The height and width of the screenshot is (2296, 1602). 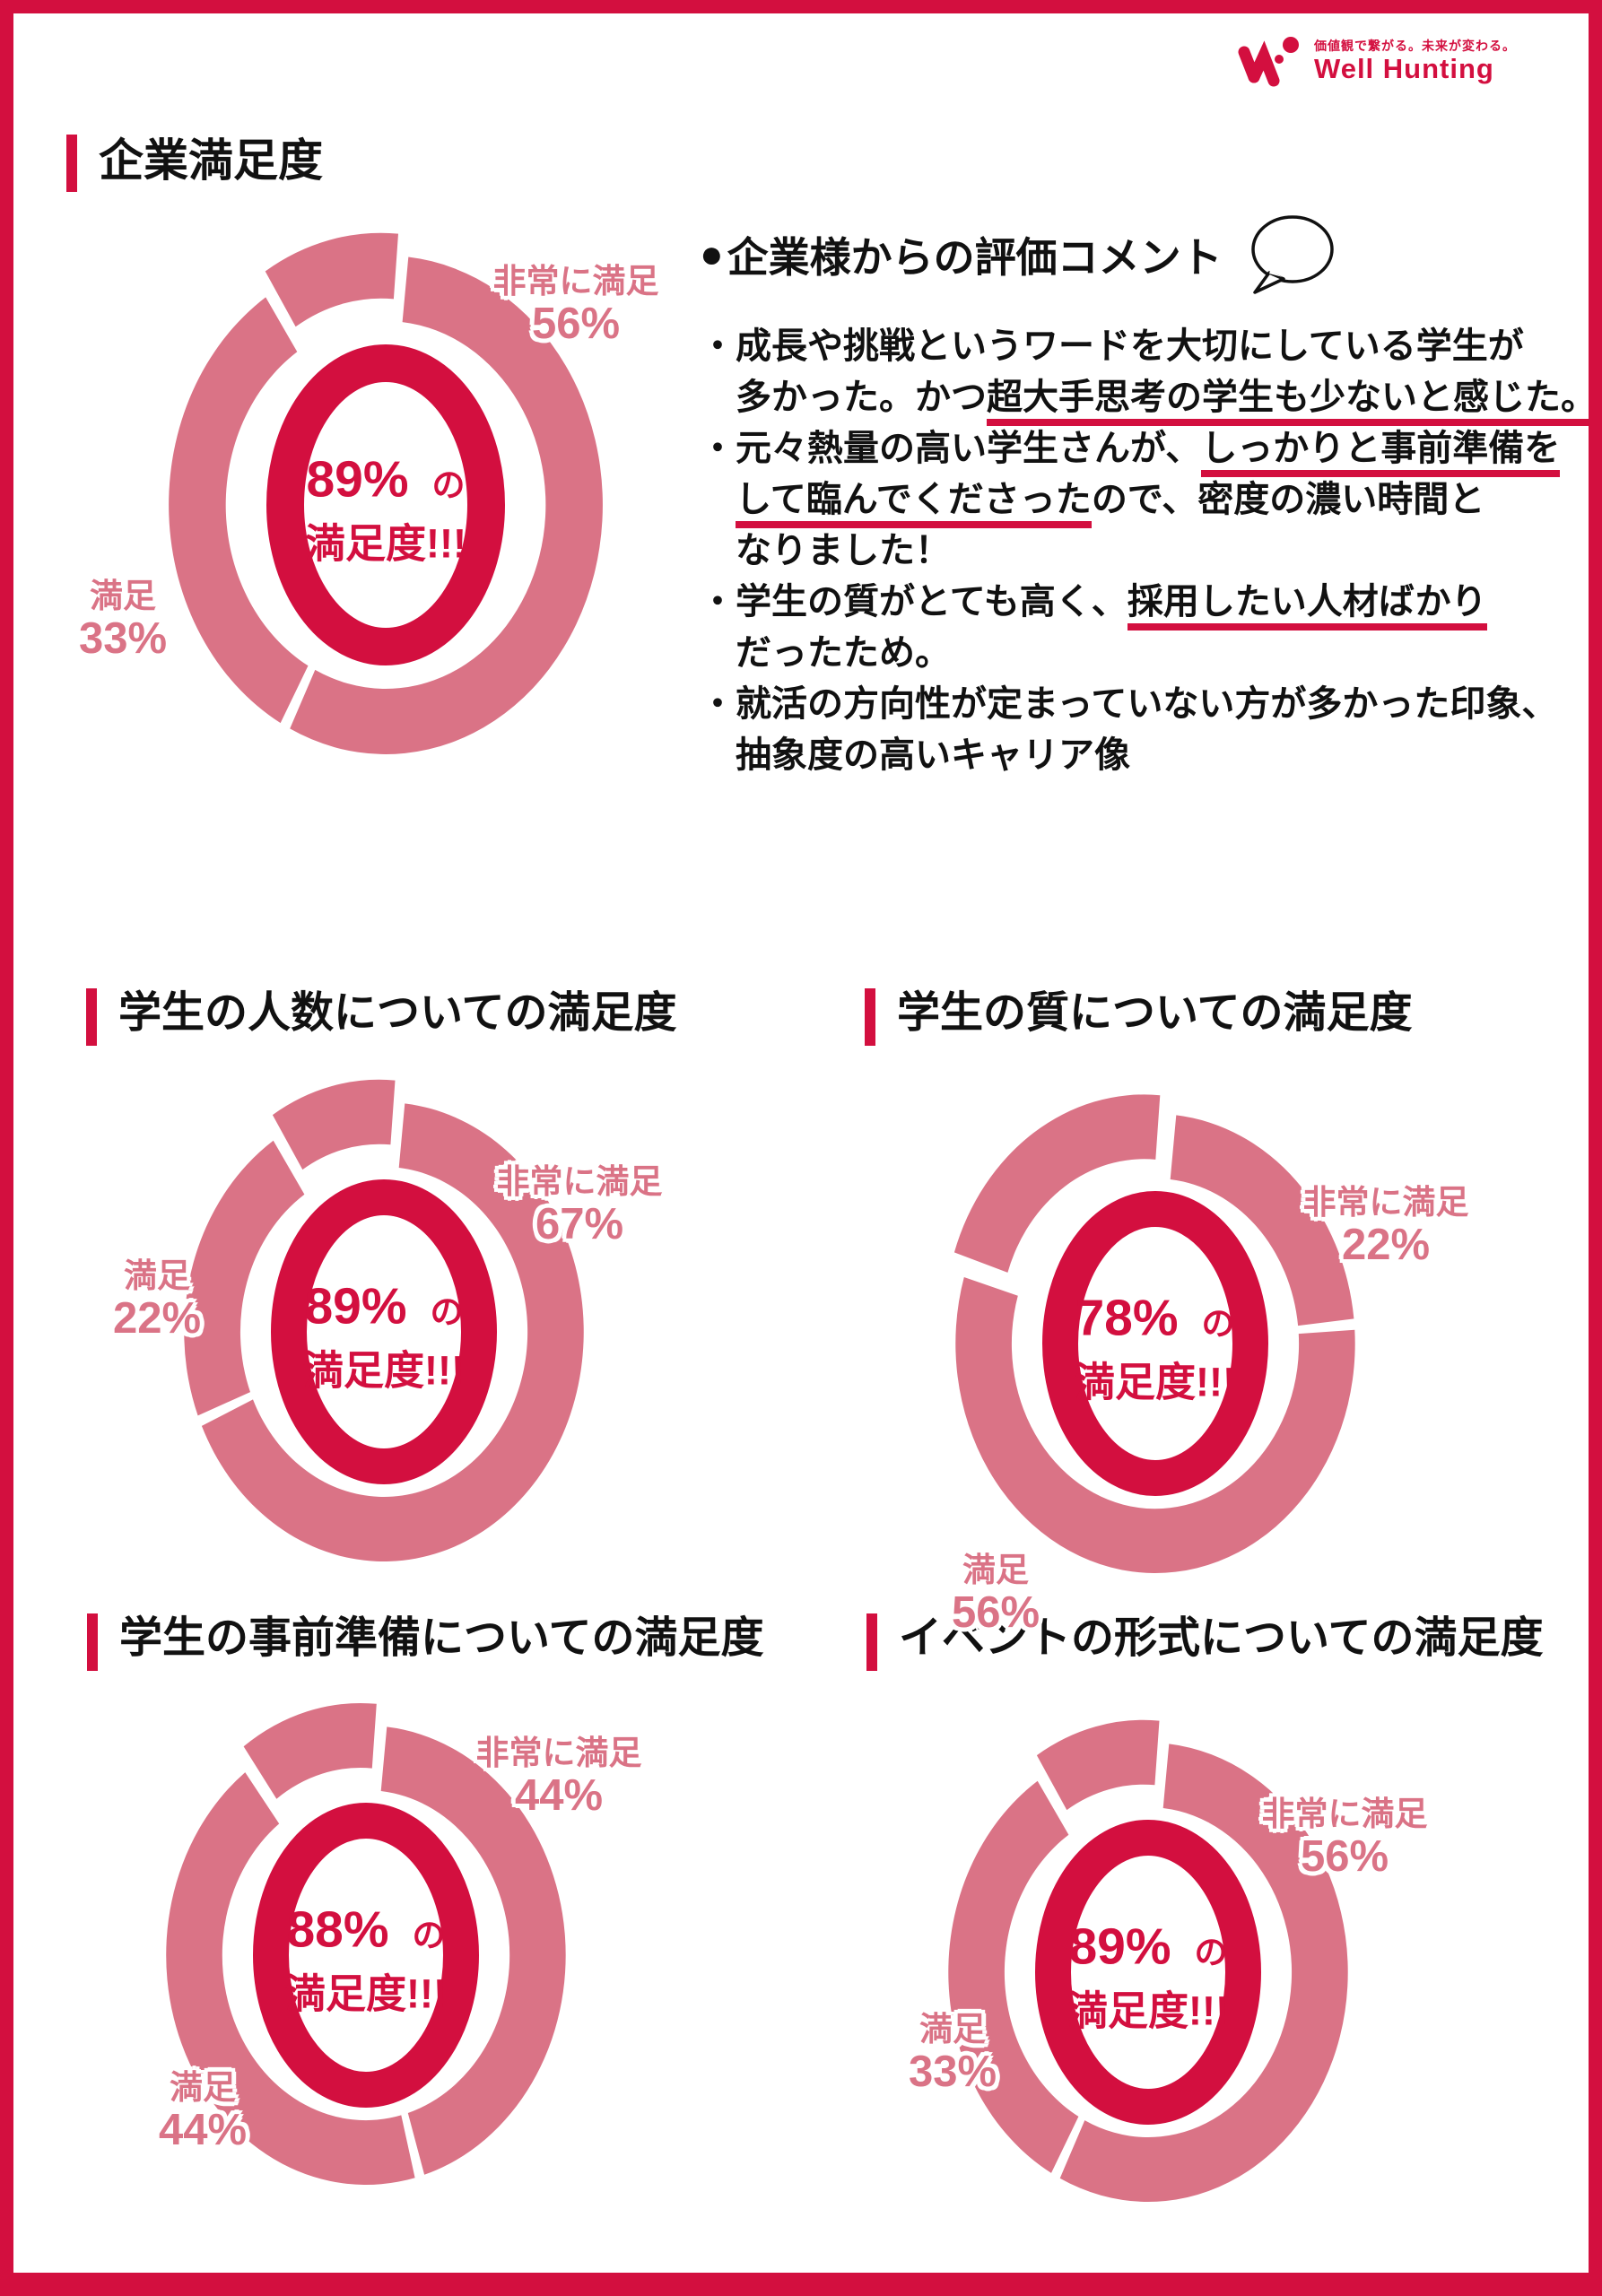 What do you see at coordinates (1144, 501) in the screenshot?
I see `comment-line: して臨んでくださったので、密度の濃い時間と` at bounding box center [1144, 501].